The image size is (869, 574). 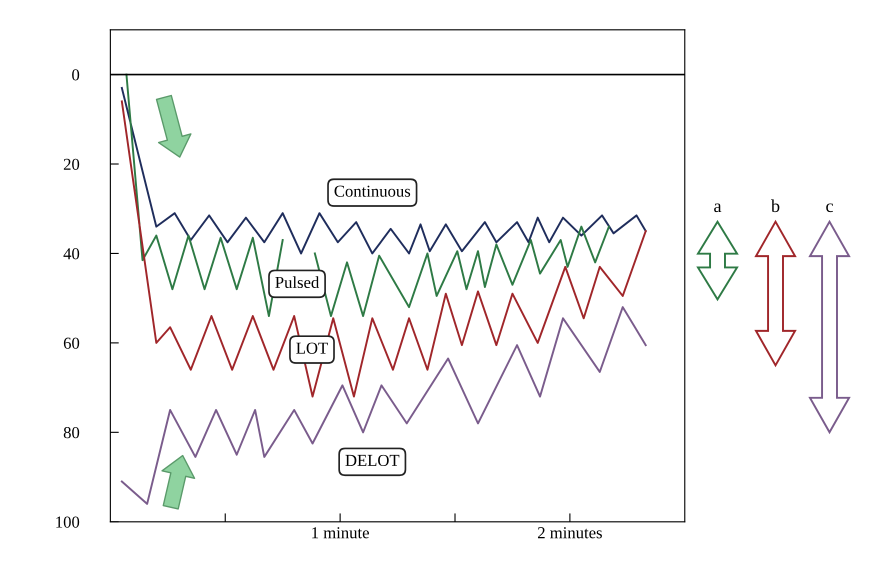 I want to click on series-label: Pulsed, so click(x=297, y=282).